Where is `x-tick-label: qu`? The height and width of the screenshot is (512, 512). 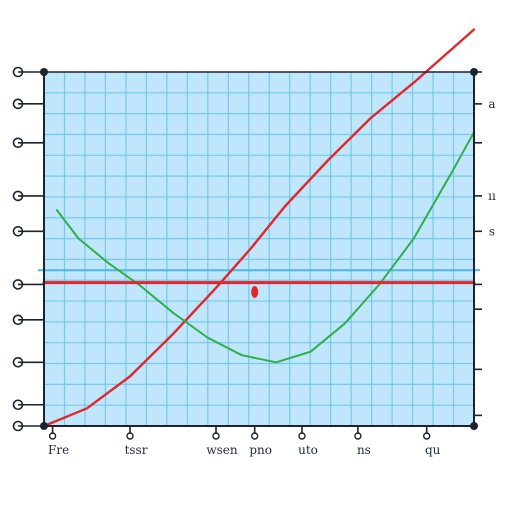
x-tick-label: qu is located at coordinates (433, 450).